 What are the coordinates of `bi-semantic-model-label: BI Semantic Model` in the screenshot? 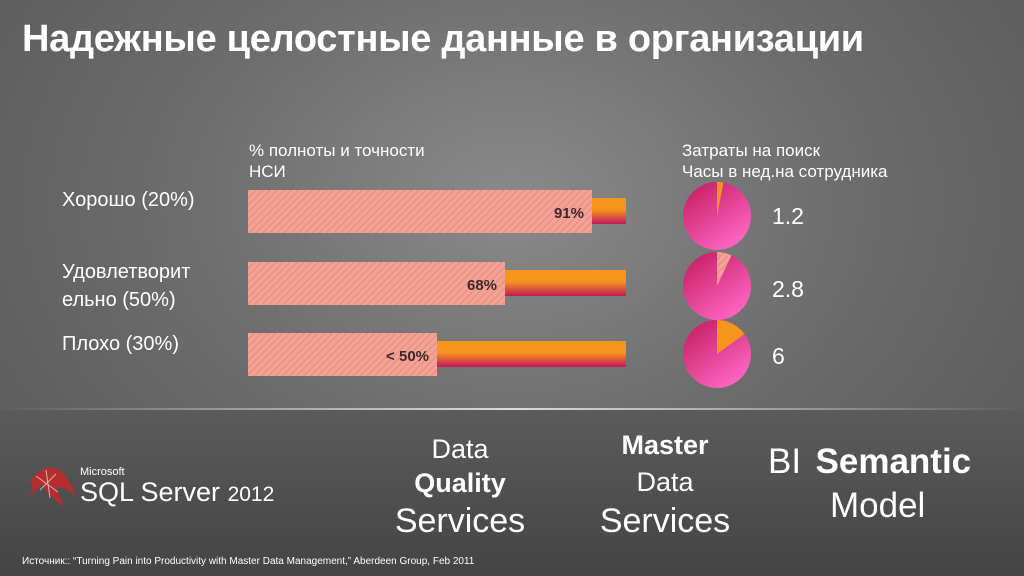 It's located at (888, 484).